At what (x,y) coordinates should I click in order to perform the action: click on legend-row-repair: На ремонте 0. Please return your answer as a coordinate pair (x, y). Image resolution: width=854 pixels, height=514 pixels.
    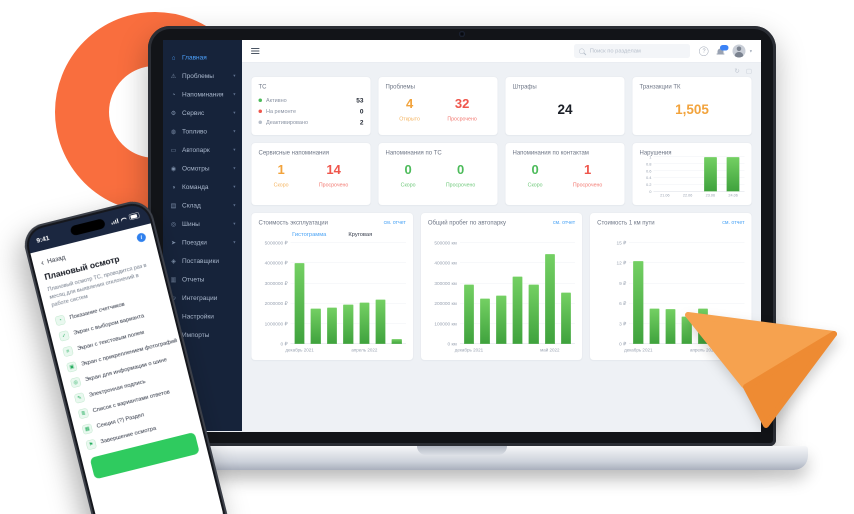
    Looking at the image, I should click on (311, 111).